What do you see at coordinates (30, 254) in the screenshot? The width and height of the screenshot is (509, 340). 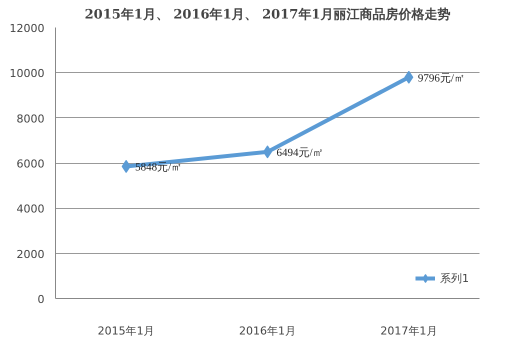 I see `y-tick-label: 2000` at bounding box center [30, 254].